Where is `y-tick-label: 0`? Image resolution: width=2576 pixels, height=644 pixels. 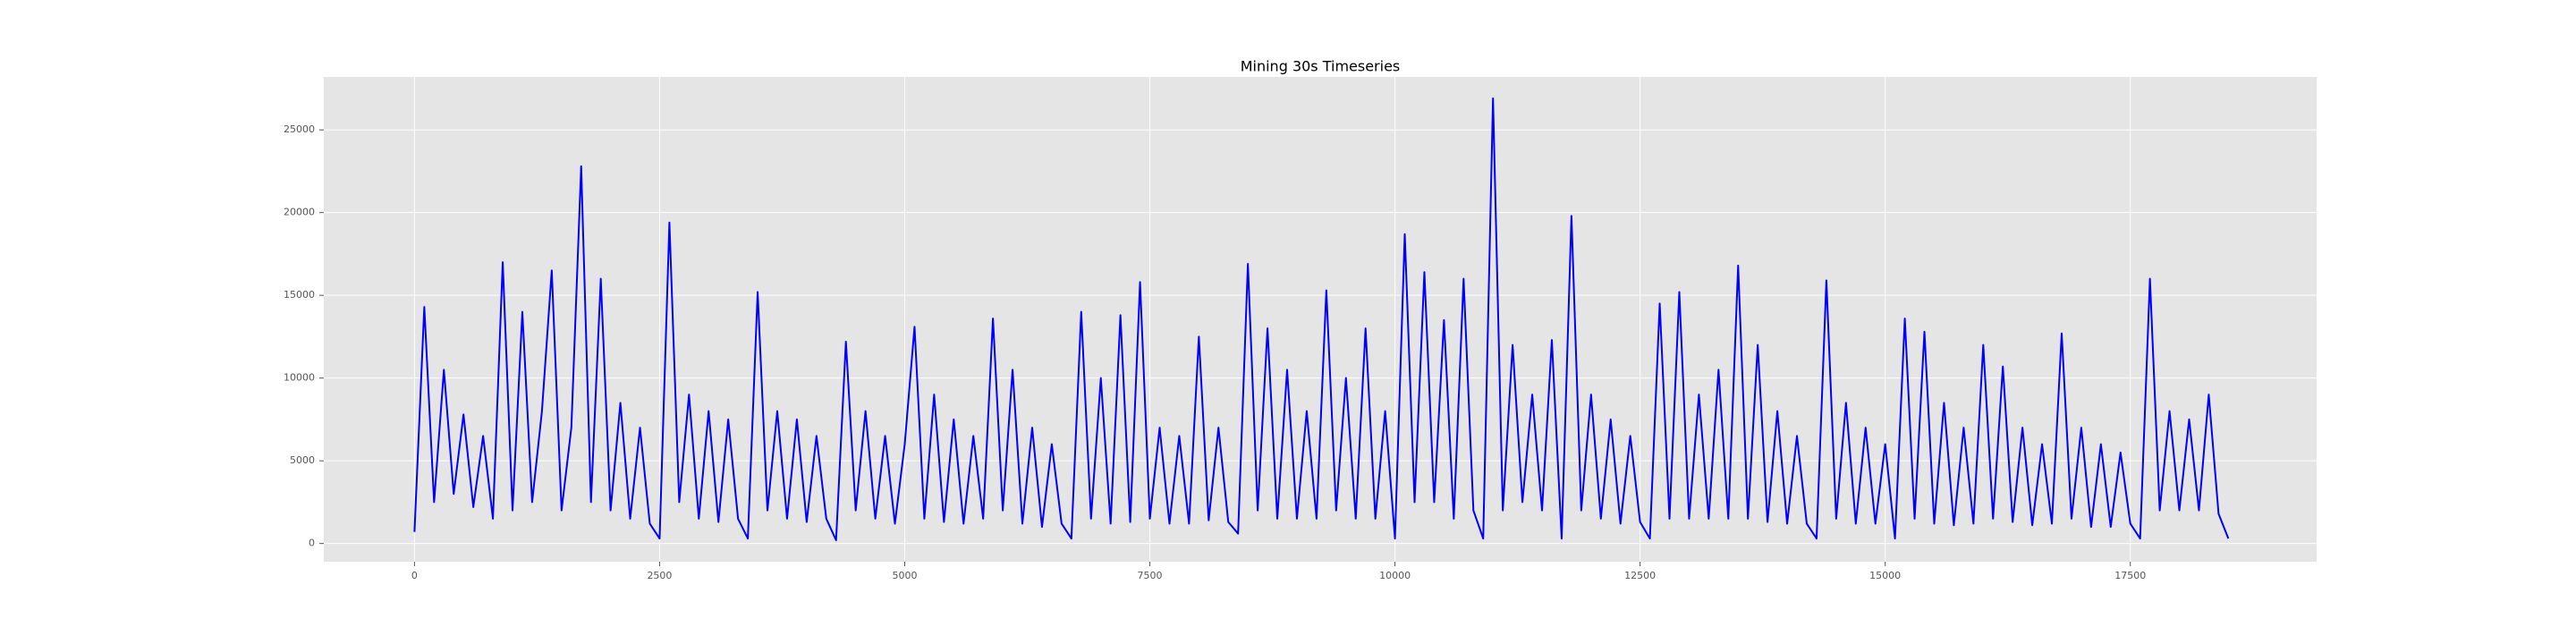 y-tick-label: 0 is located at coordinates (312, 543).